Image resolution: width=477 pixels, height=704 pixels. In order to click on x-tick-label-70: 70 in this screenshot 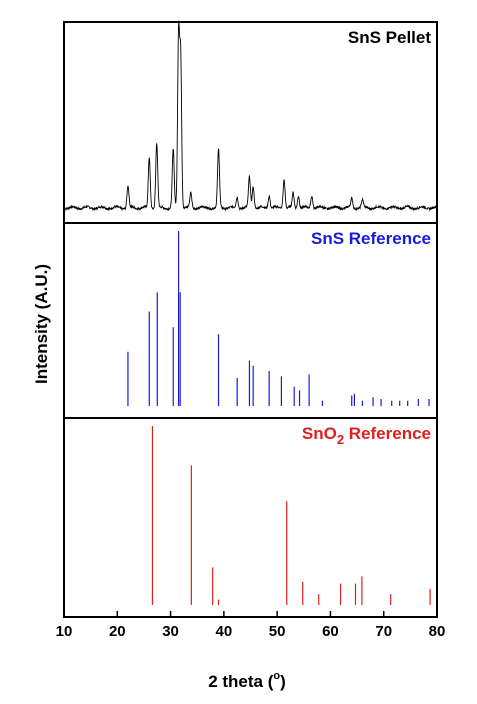, I will do `click(383, 631)`.